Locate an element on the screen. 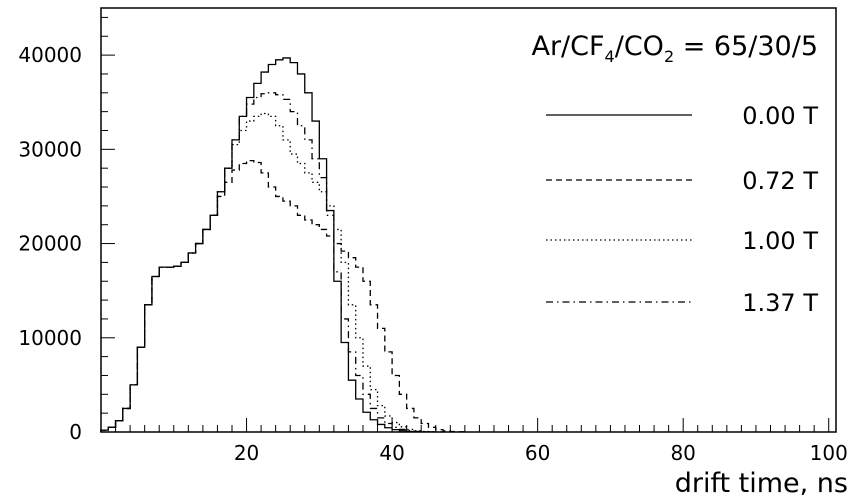  y-tick-label: 30000 is located at coordinates (50, 149).